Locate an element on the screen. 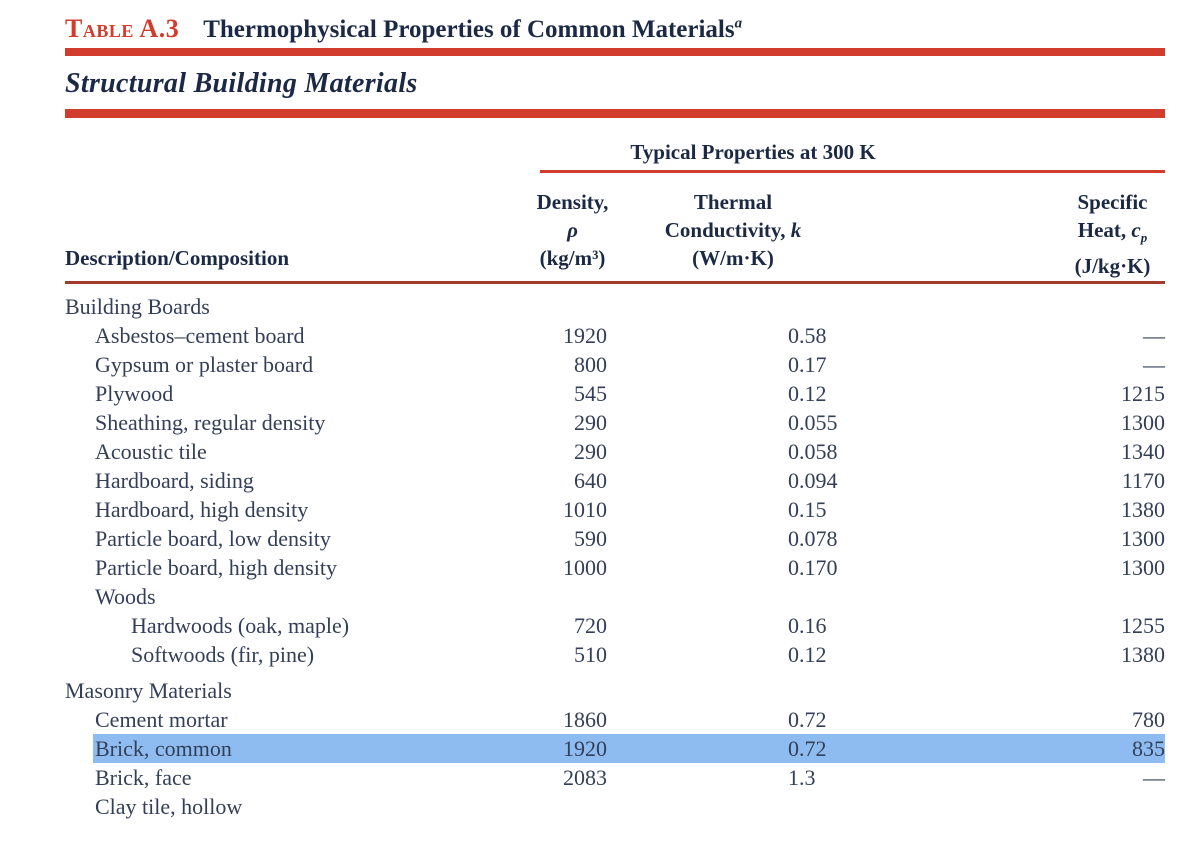 This screenshot has height=858, width=1185. cell-thermal-conductivity: 1.3 is located at coordinates (802, 777).